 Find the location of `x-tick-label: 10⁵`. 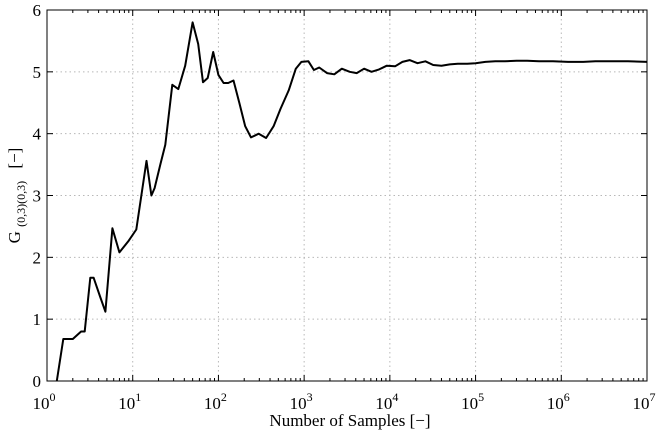

x-tick-label: 10⁵ is located at coordinates (472, 401).